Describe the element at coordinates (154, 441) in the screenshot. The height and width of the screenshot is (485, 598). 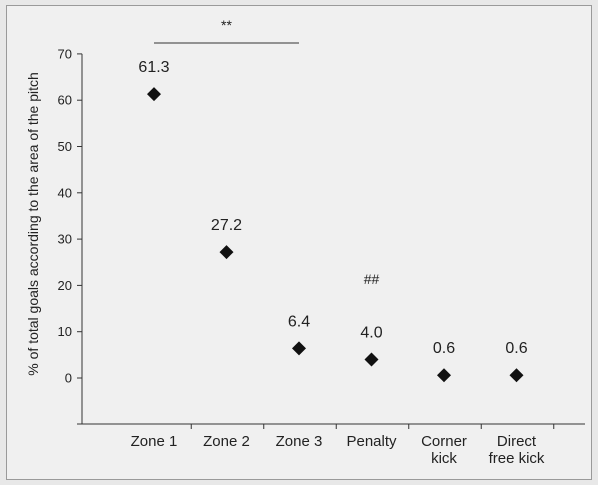
I see `x-tick-label: Zone 1` at that location.